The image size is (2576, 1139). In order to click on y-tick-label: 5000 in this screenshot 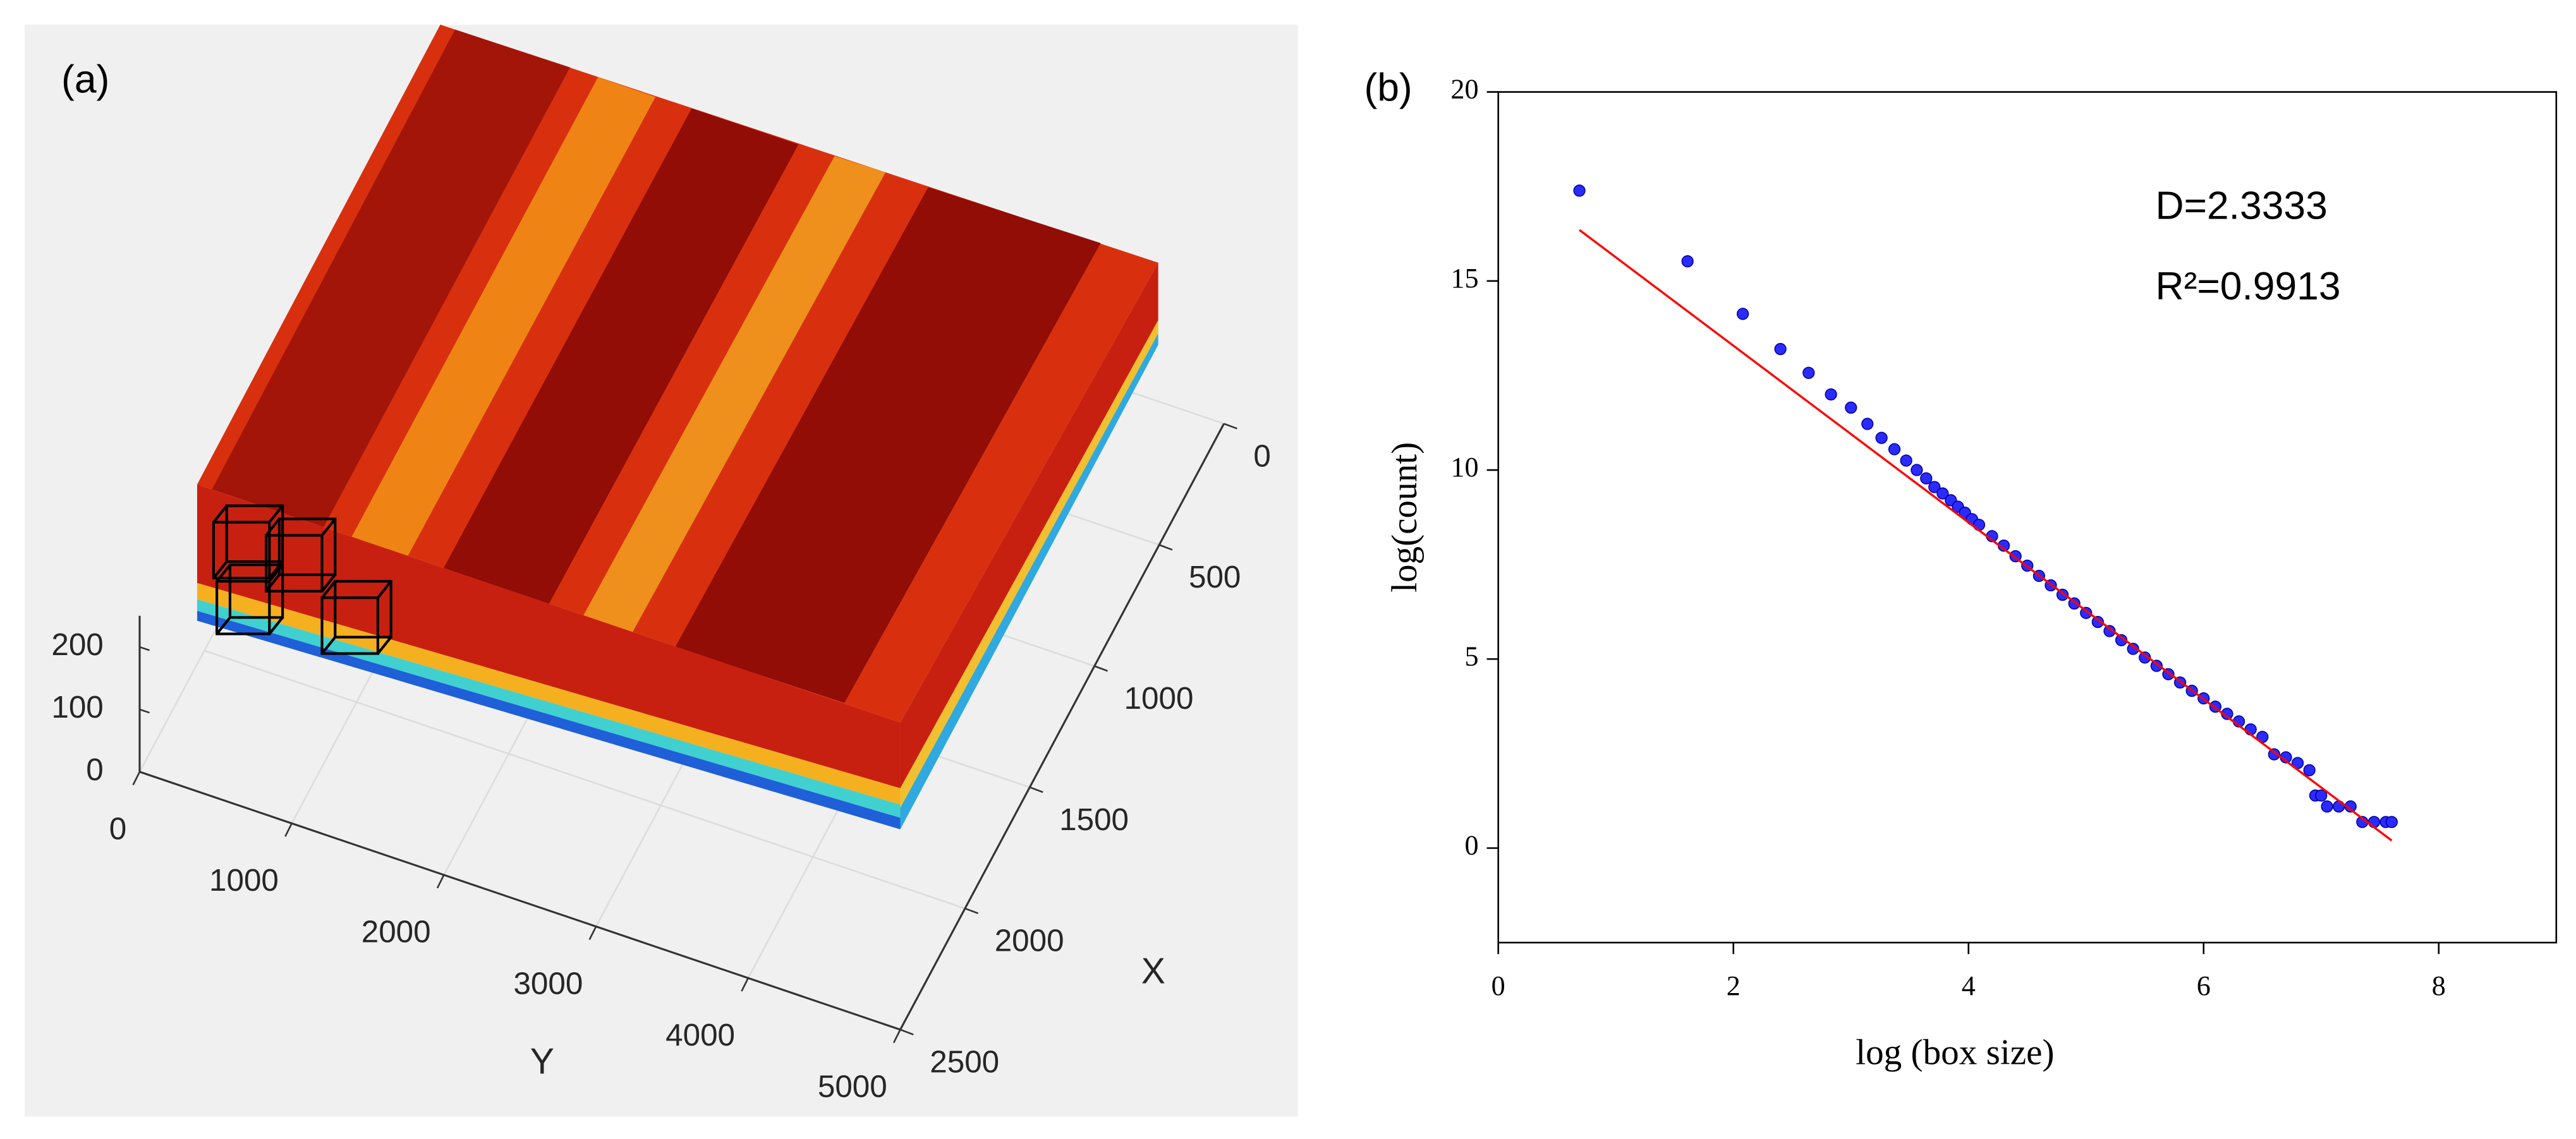, I will do `click(853, 1087)`.